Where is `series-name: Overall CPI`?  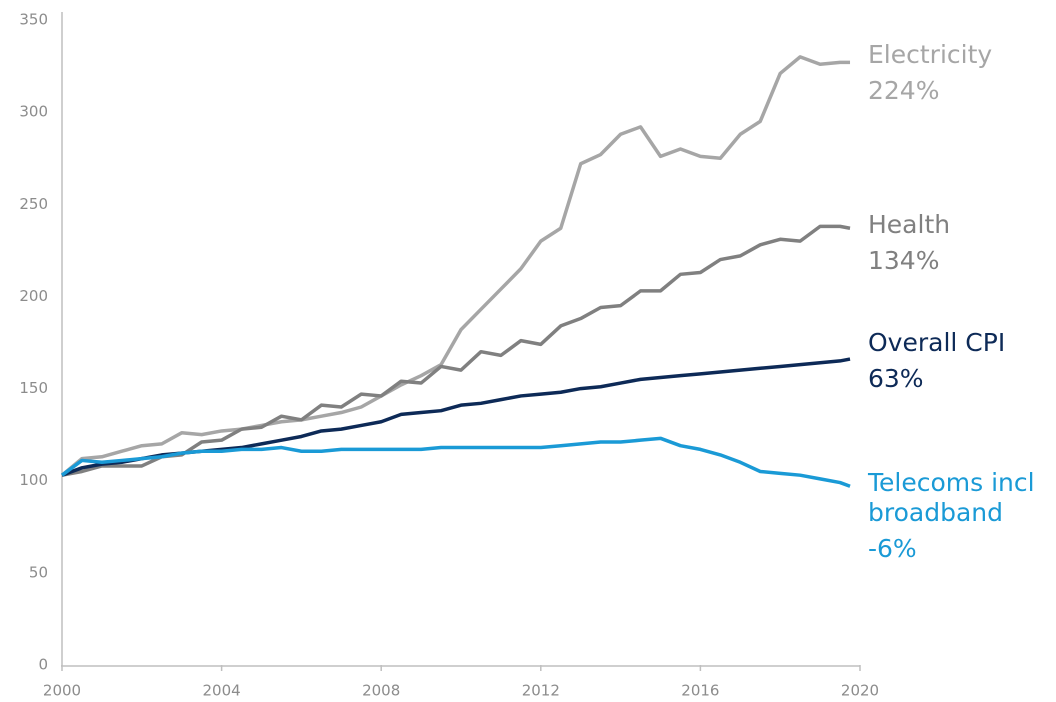 series-name: Overall CPI is located at coordinates (937, 342).